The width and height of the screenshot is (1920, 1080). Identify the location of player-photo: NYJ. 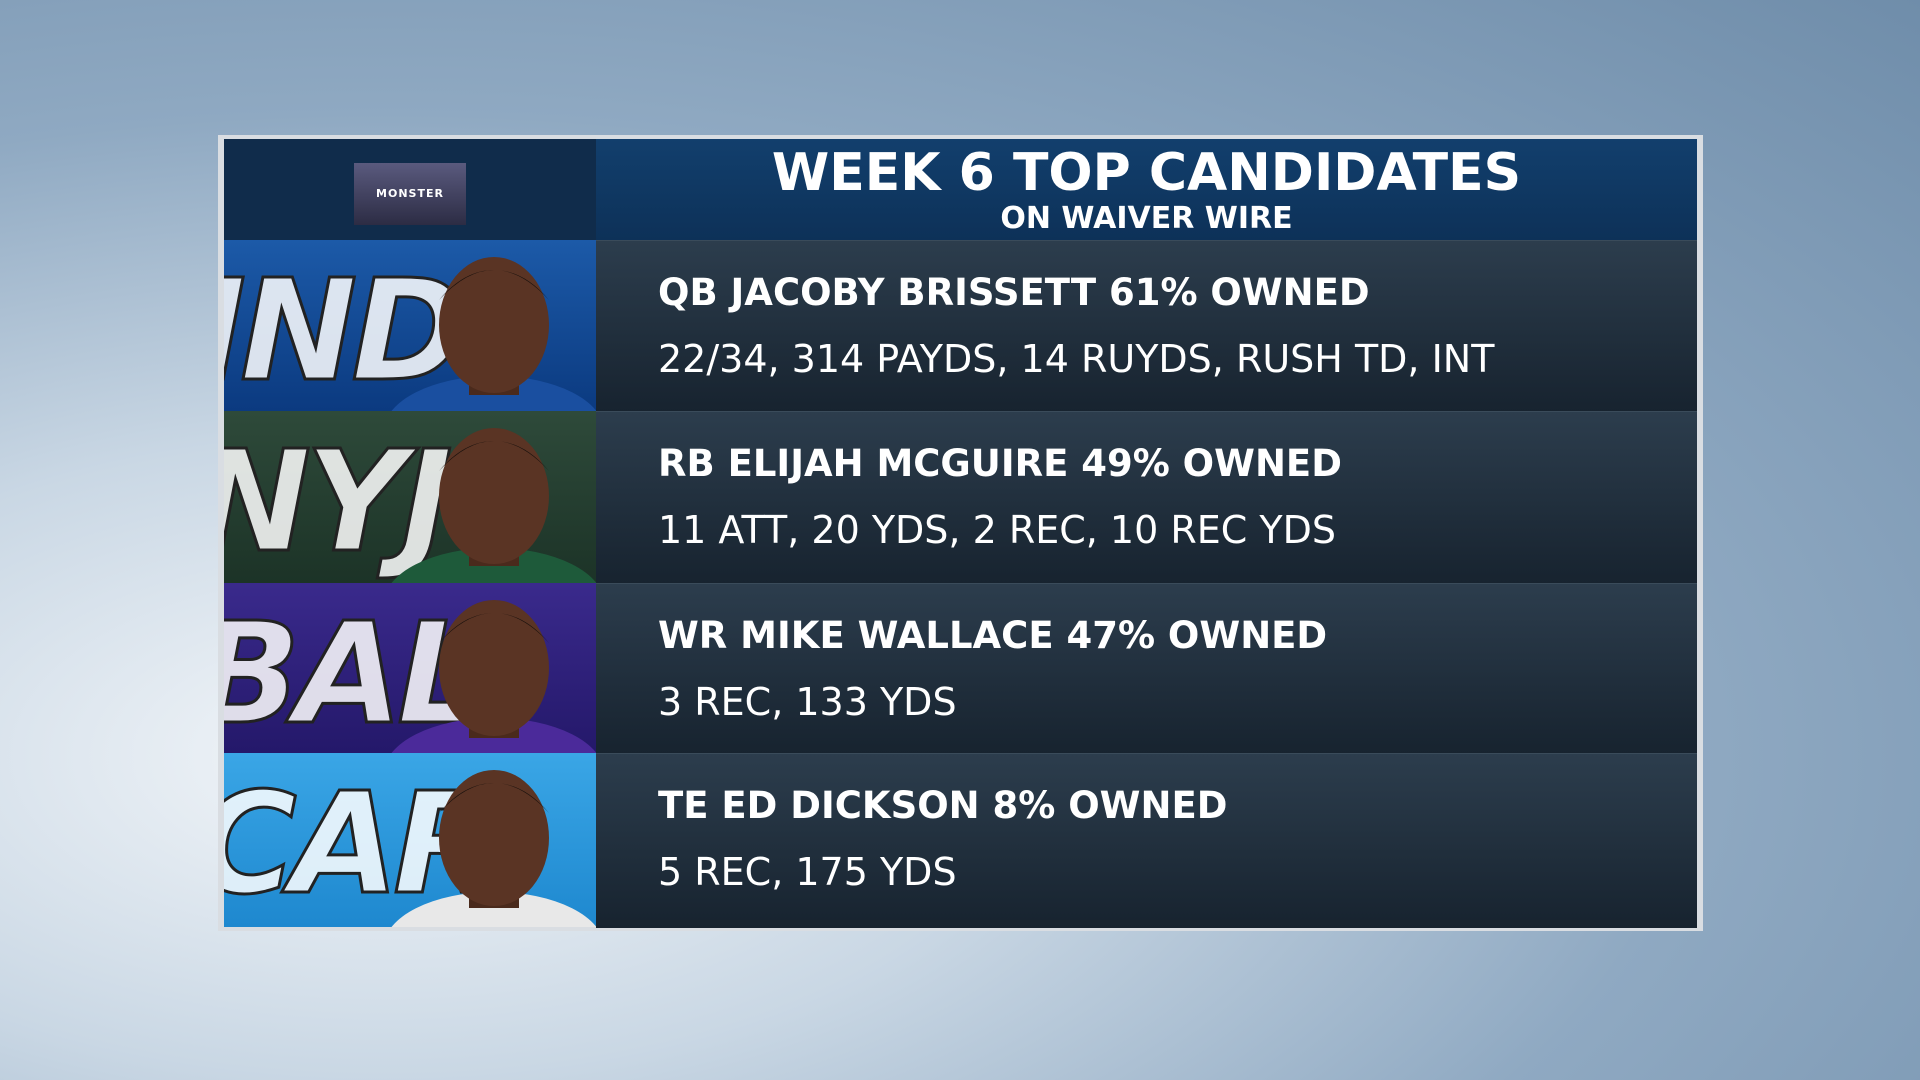
(410, 497).